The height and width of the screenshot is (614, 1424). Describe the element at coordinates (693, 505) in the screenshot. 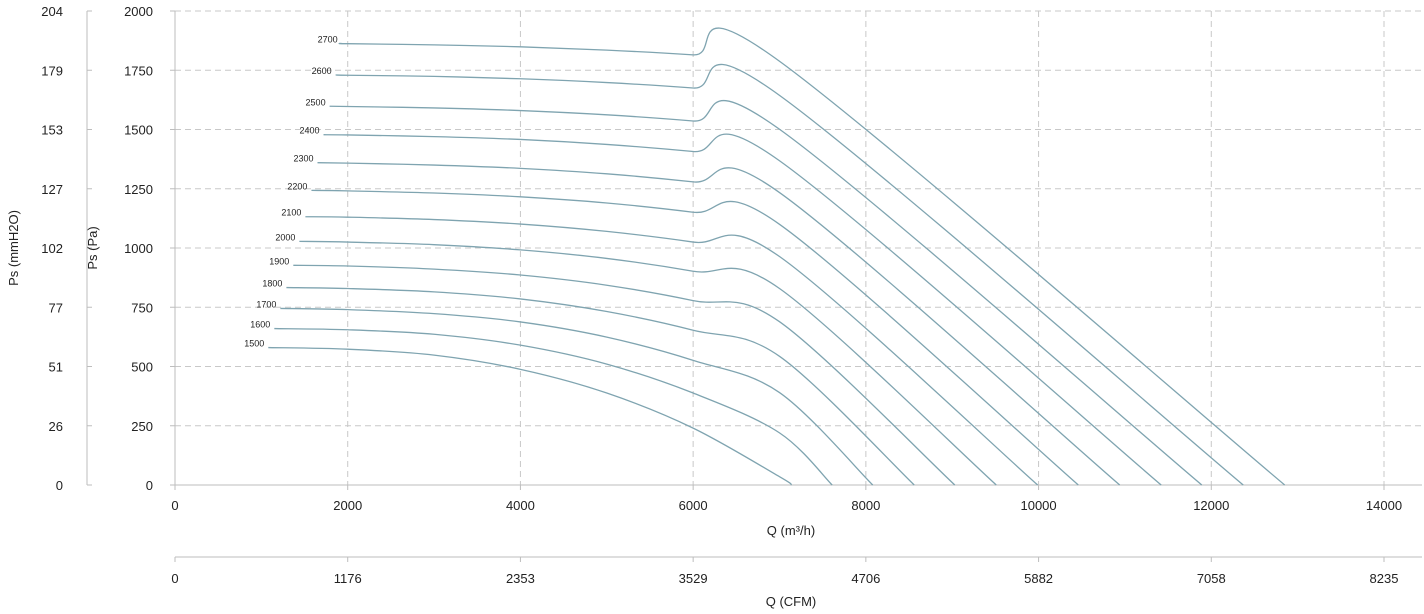

I see `x-tick-label: 6000` at that location.